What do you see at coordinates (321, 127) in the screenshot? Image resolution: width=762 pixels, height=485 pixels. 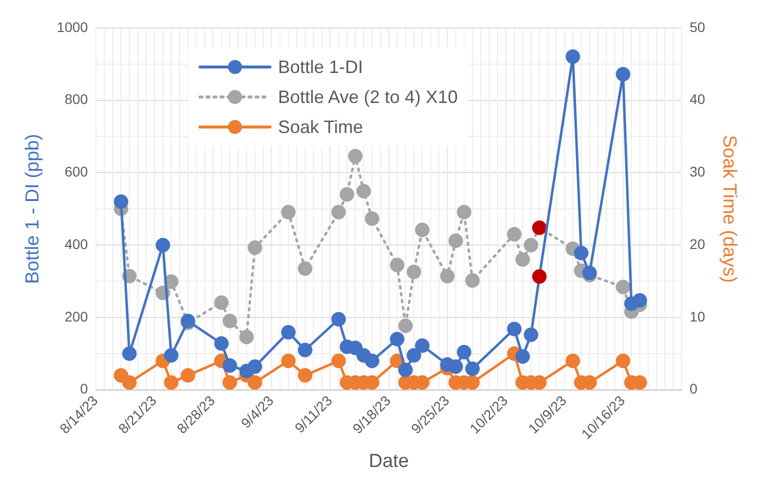 I see `legend-label: Soak Time` at bounding box center [321, 127].